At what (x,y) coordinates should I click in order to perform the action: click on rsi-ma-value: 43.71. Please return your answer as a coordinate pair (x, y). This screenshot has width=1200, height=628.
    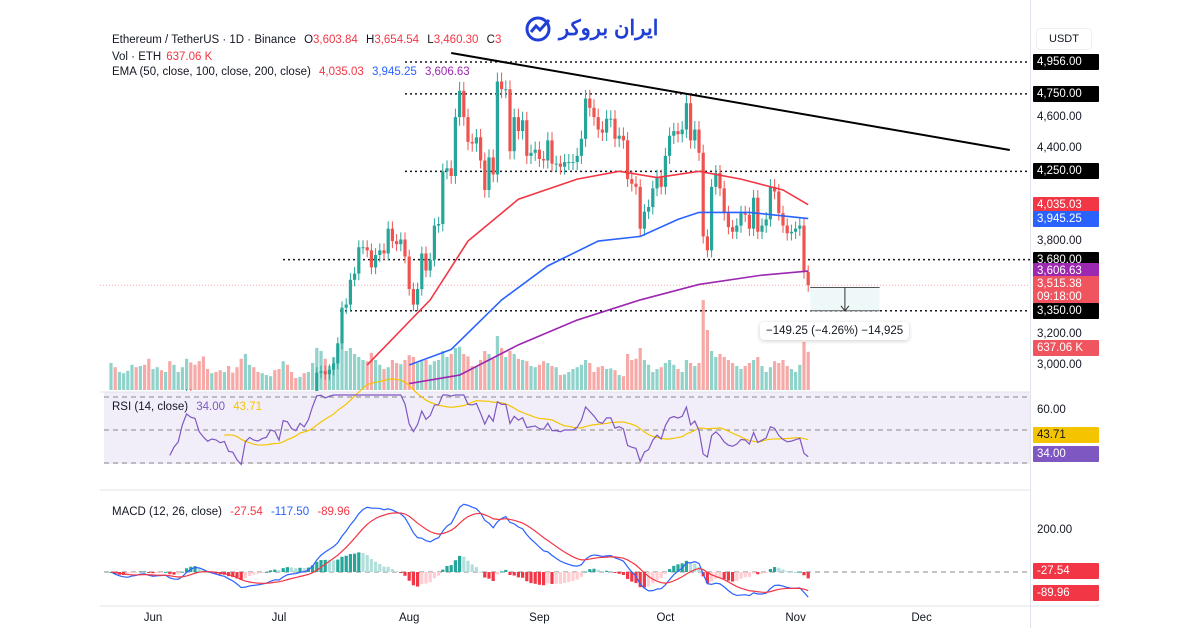
    Looking at the image, I should click on (248, 407).